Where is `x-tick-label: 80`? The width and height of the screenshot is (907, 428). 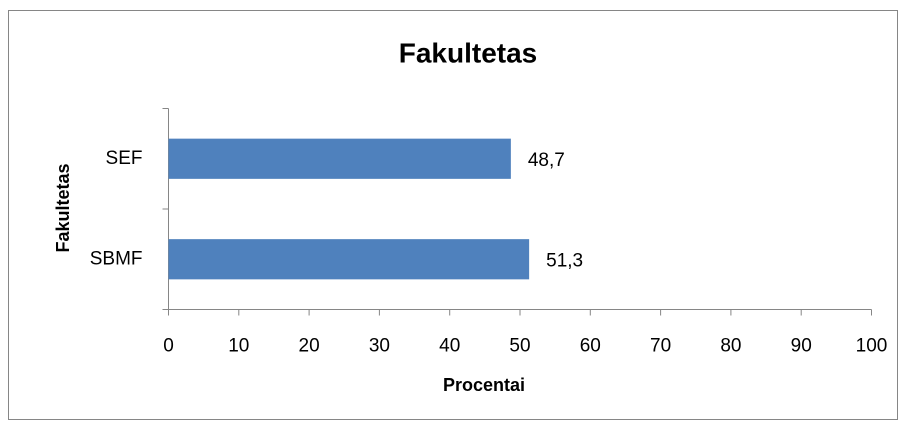 x-tick-label: 80 is located at coordinates (730, 346).